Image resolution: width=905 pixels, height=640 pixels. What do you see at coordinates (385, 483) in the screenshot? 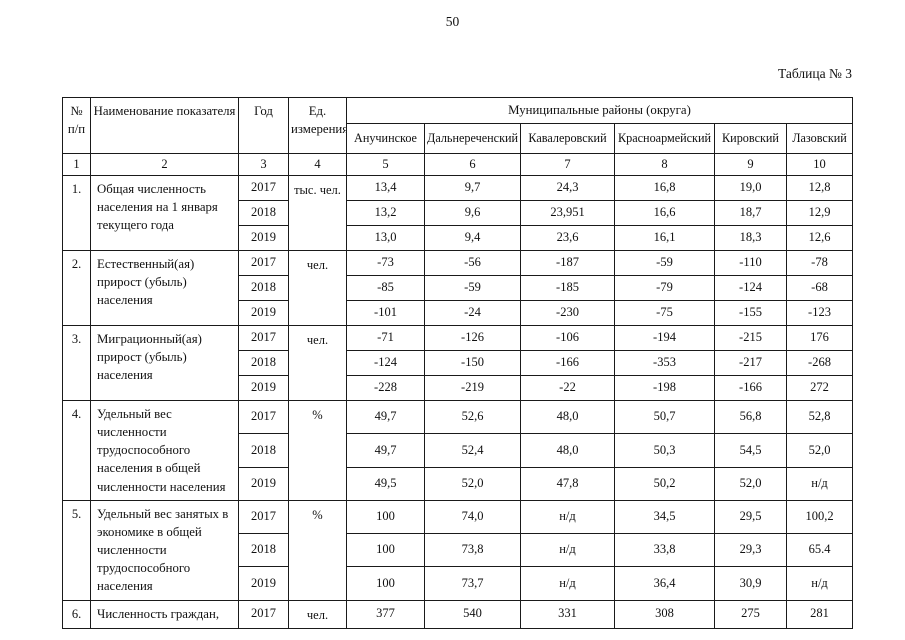
I see `value-cell: 49,5` at bounding box center [385, 483].